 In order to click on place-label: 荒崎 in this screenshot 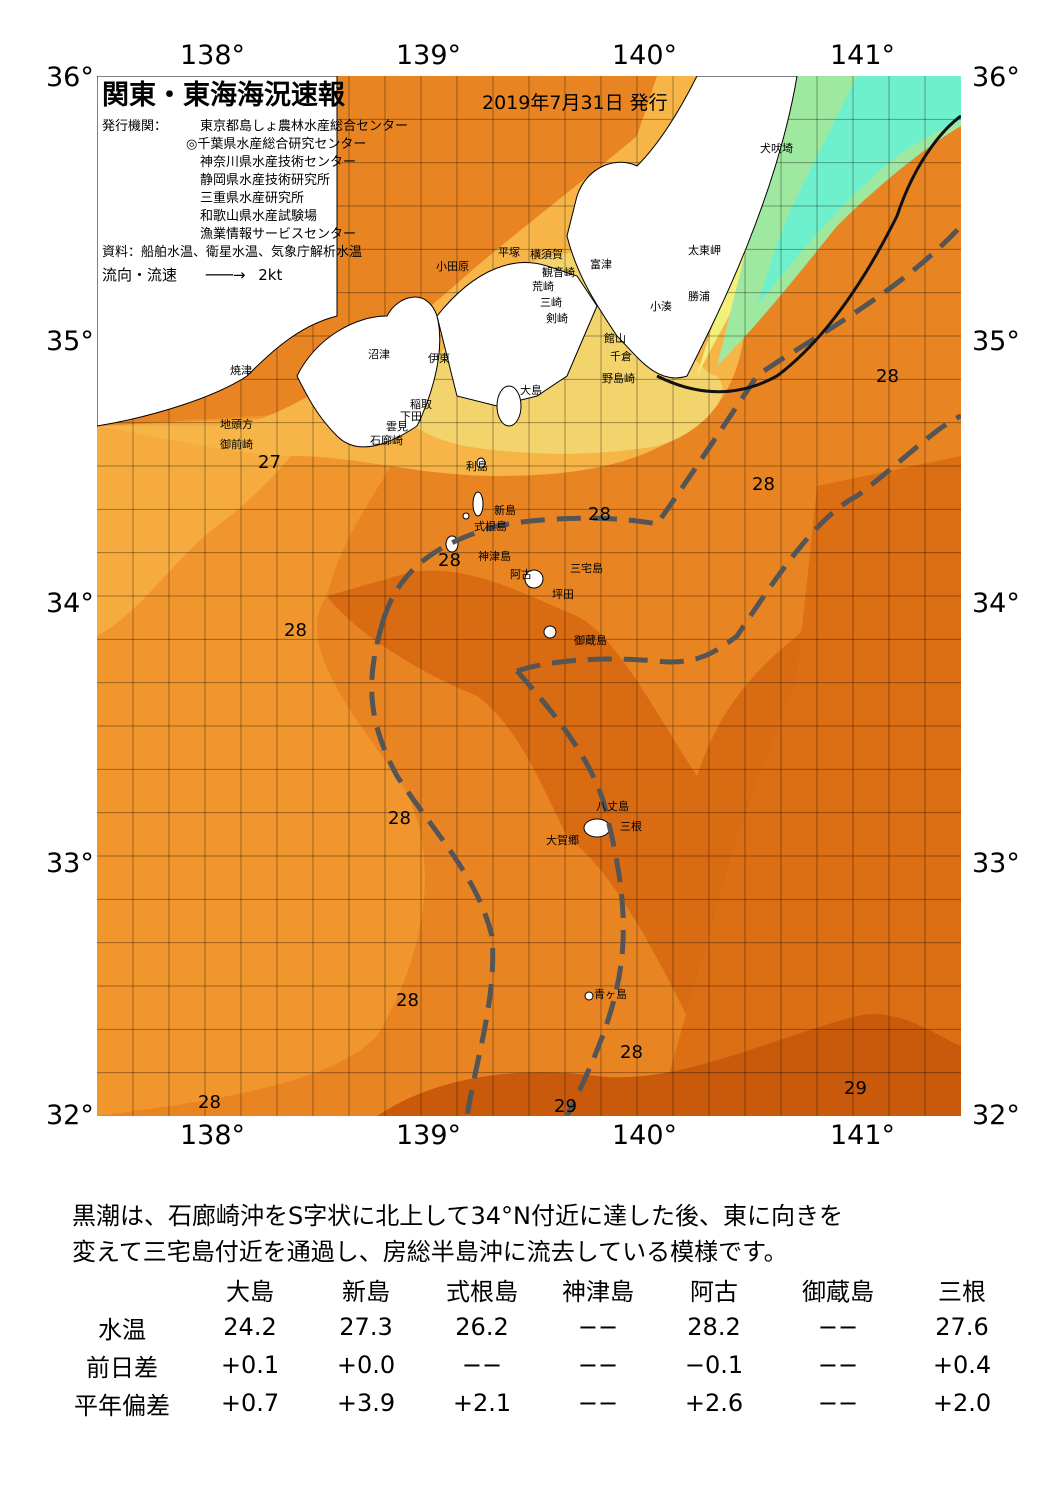, I will do `click(543, 286)`.